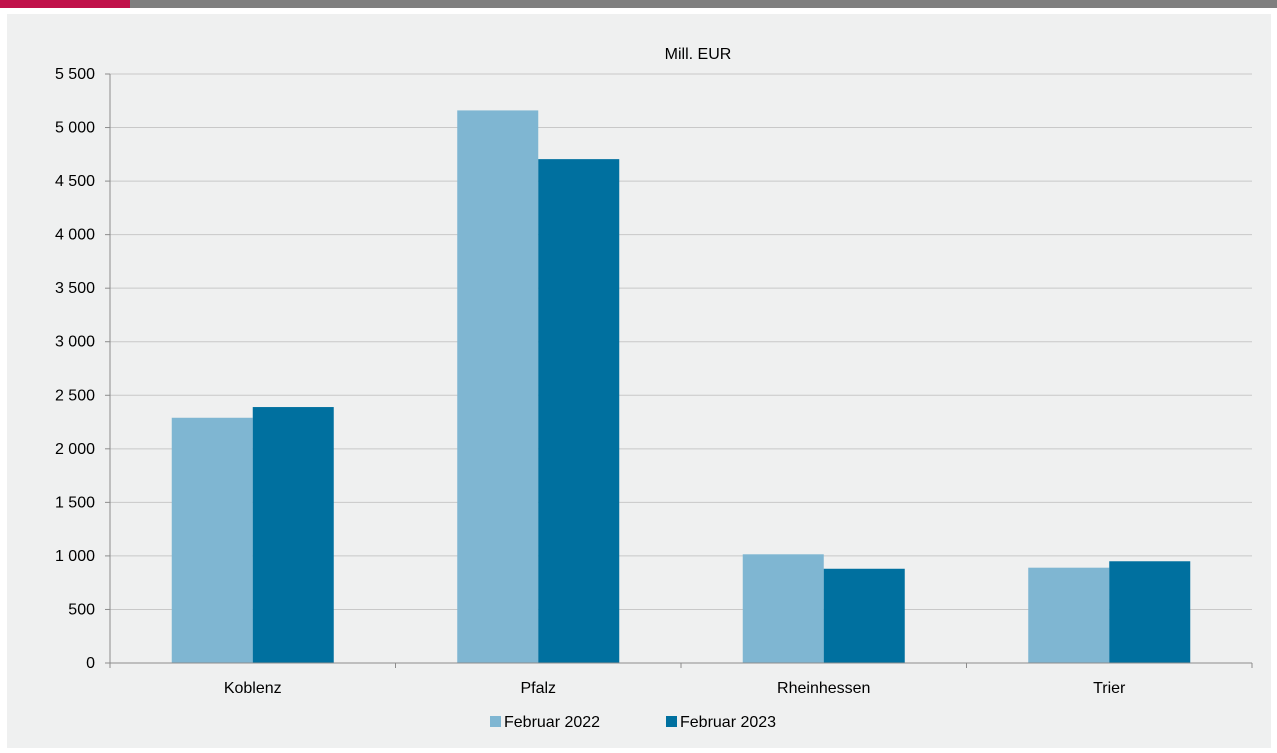  Describe the element at coordinates (75, 128) in the screenshot. I see `y-tick-label: 5 000` at that location.